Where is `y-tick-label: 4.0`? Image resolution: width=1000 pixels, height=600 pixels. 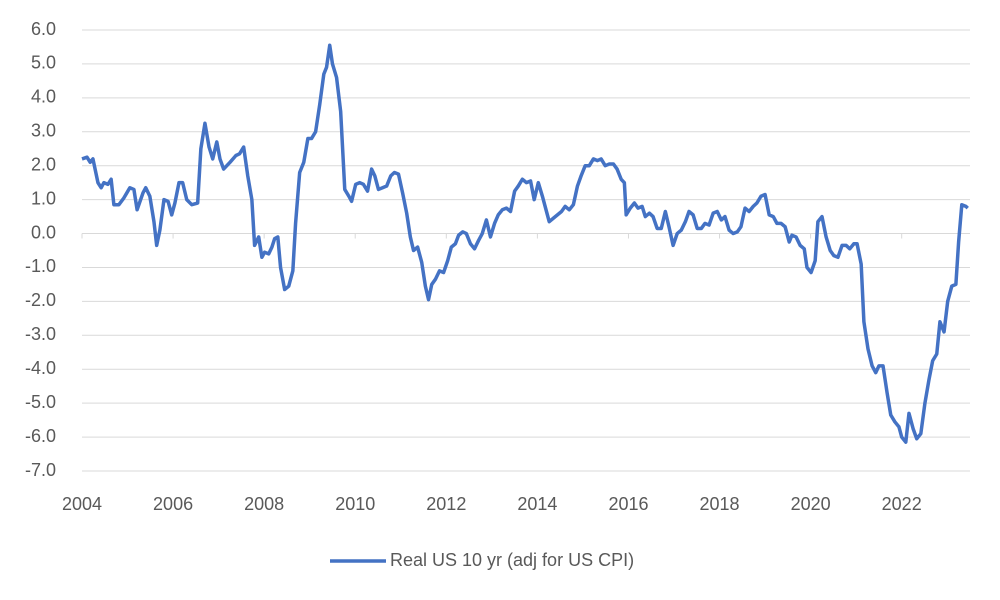 y-tick-label: 4.0 is located at coordinates (43, 97).